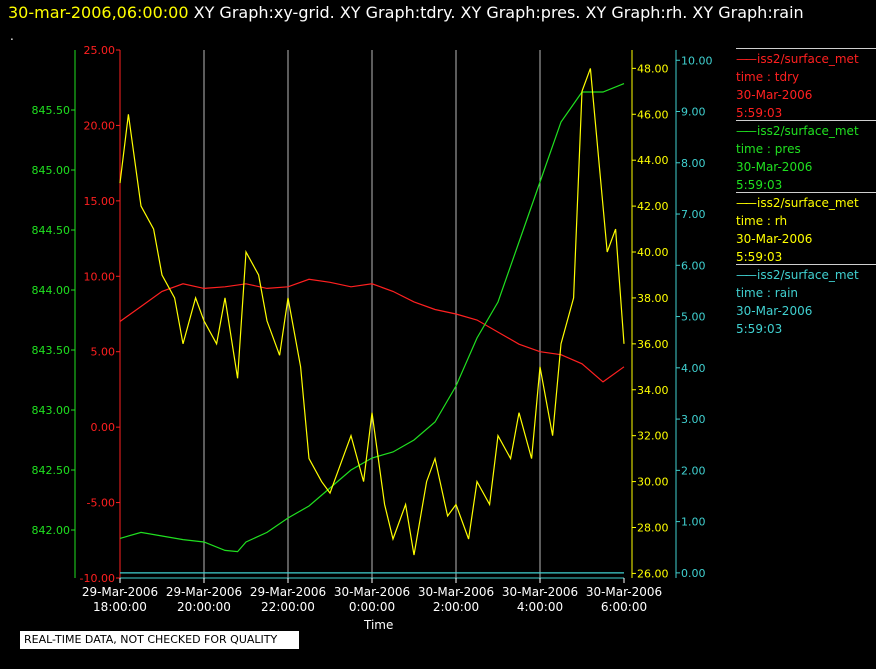 This screenshot has width=876, height=669. I want to click on tdry-tick-label: -10.00, so click(97, 578).